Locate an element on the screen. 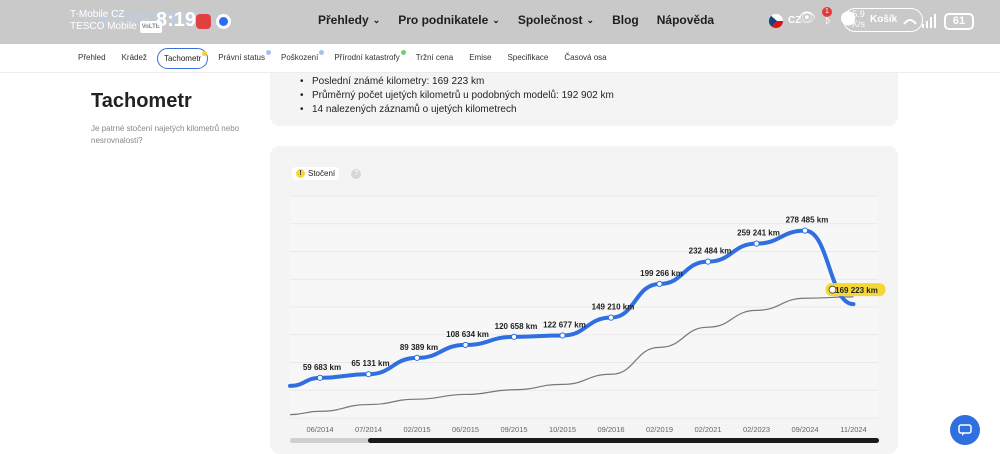  nav-item: Blog is located at coordinates (625, 20).